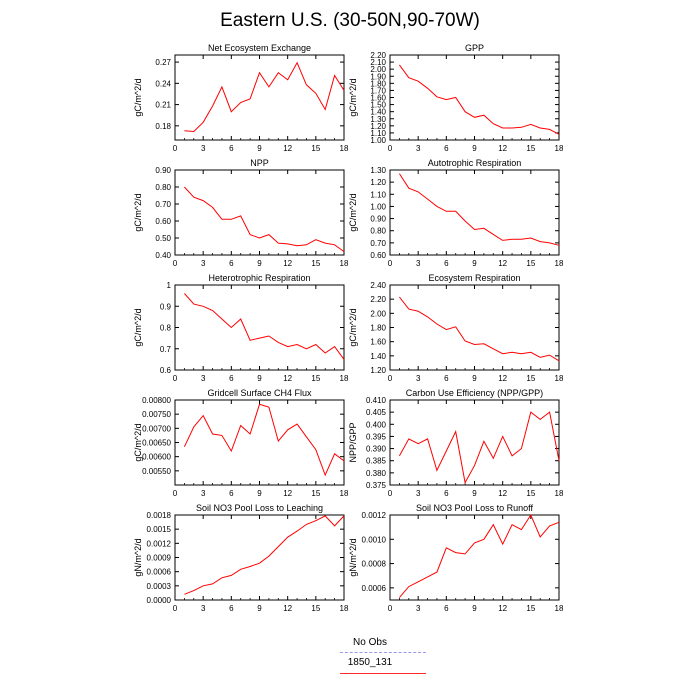 This screenshot has height=700, width=700. I want to click on y-tick-label: 0.40, so click(163, 255).